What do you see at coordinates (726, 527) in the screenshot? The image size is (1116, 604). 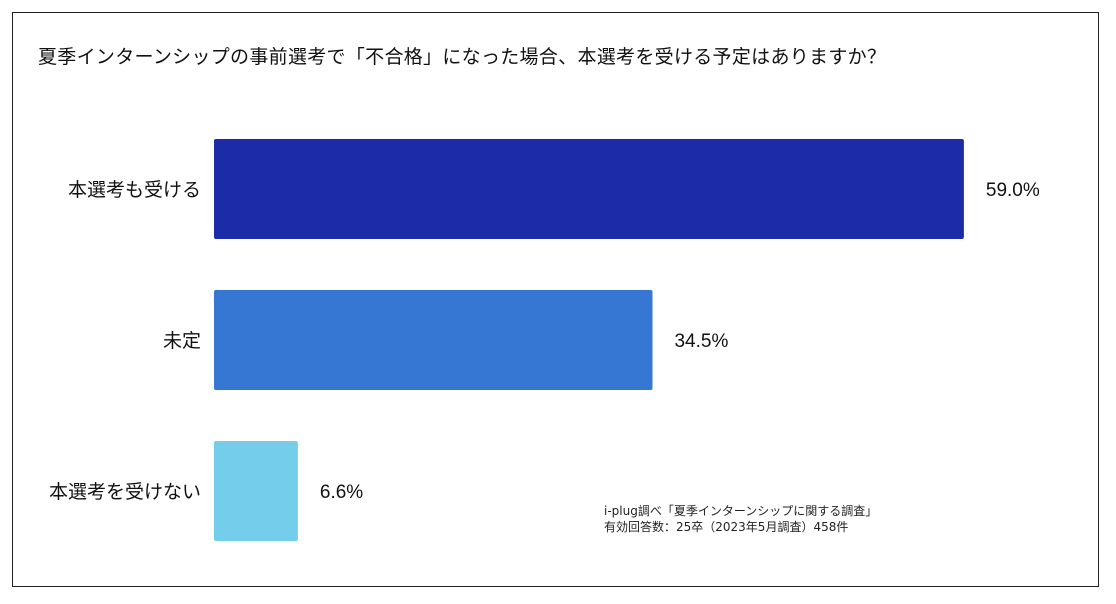 I see `source-note-line2: 有効回答数：25卒（2023年5月調査）458件` at bounding box center [726, 527].